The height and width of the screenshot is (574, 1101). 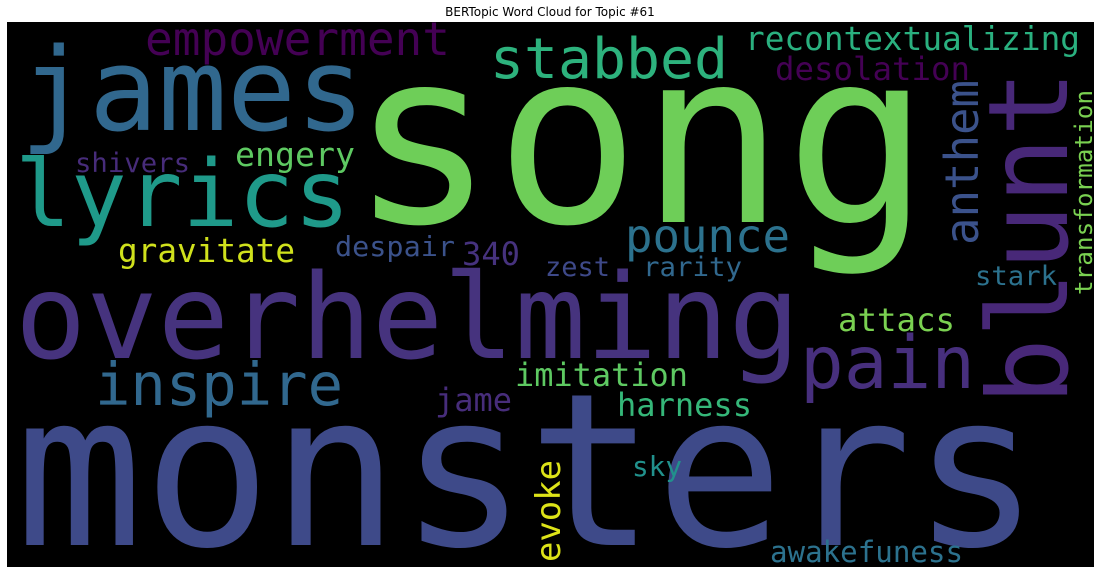 I want to click on word: evoke, so click(x=549, y=511).